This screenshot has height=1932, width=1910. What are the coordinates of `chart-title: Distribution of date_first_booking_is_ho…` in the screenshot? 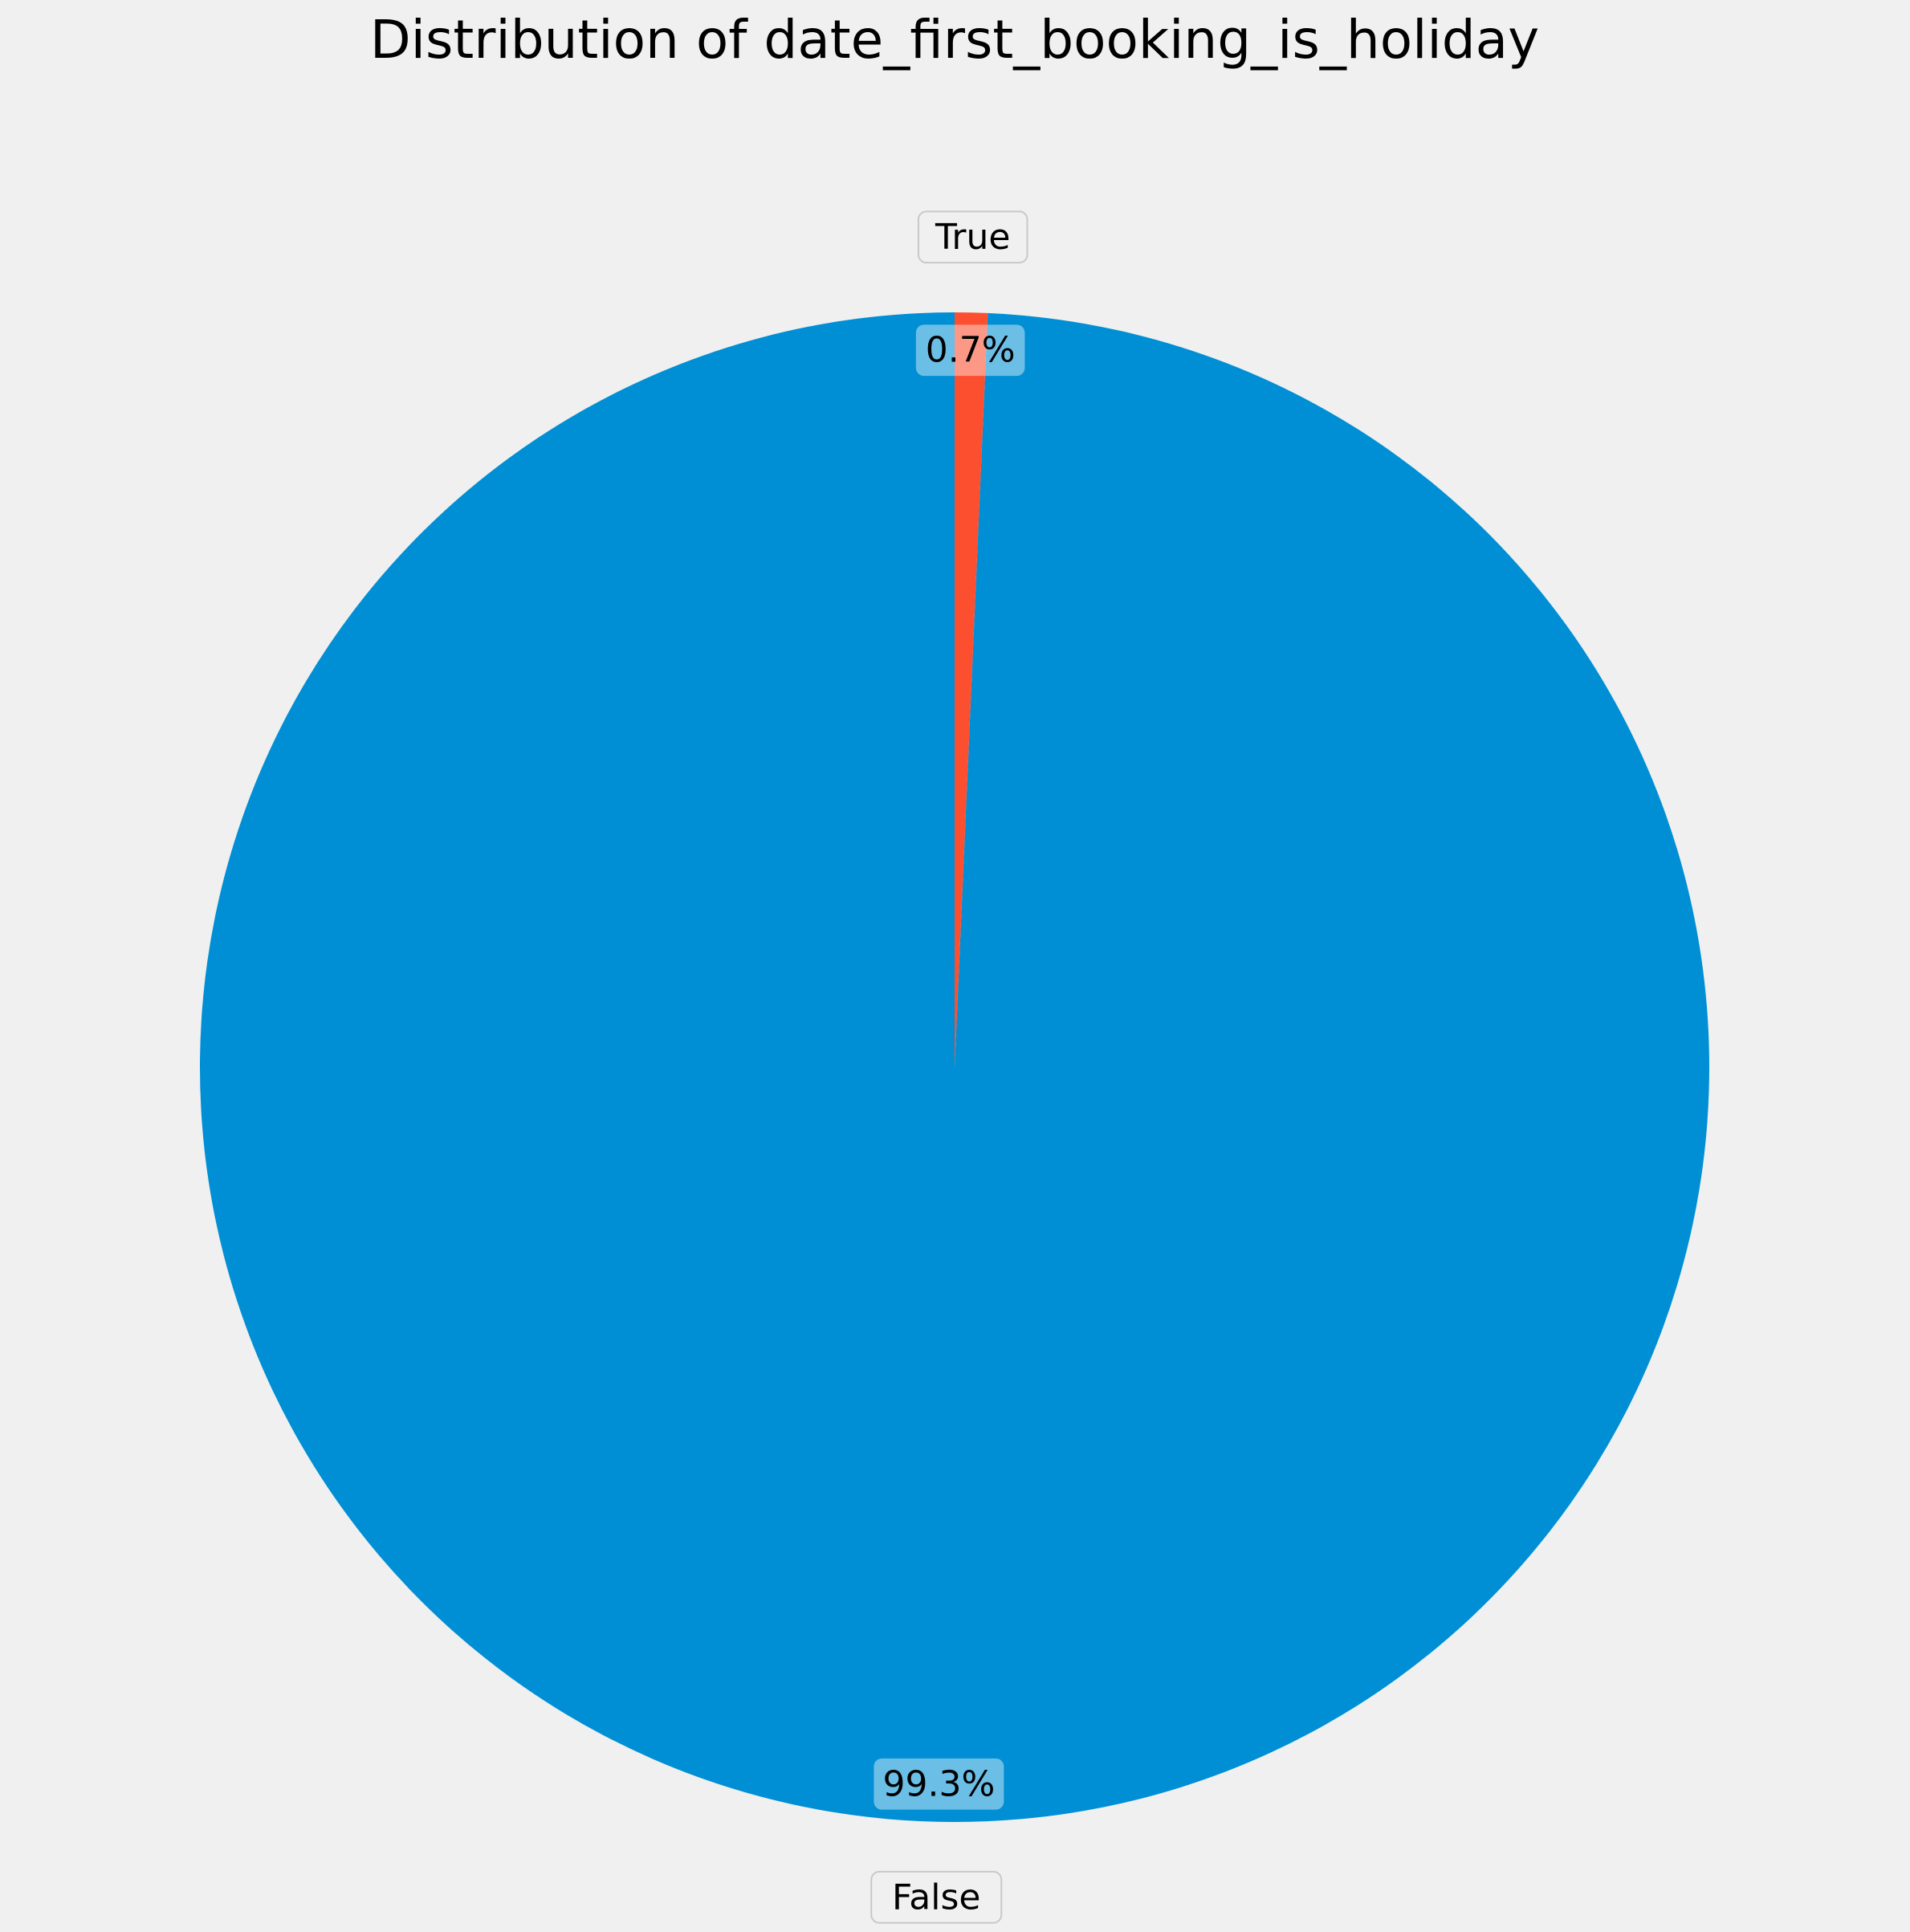 It's located at (955, 40).